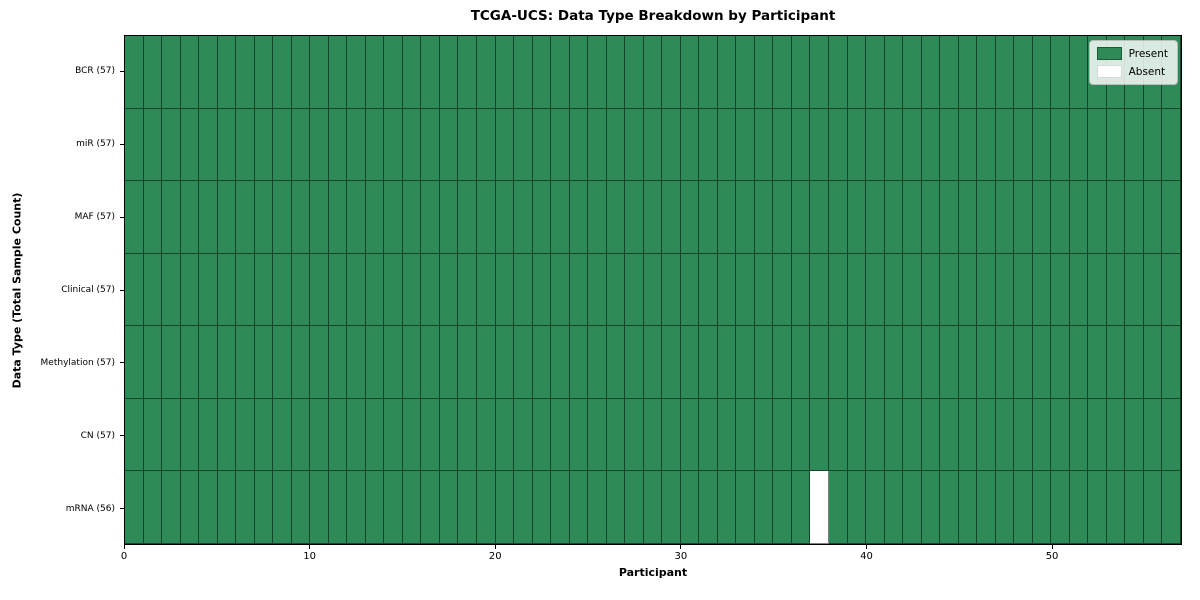 The width and height of the screenshot is (1200, 600). Describe the element at coordinates (495, 556) in the screenshot. I see `x-tick-label: 20` at that location.